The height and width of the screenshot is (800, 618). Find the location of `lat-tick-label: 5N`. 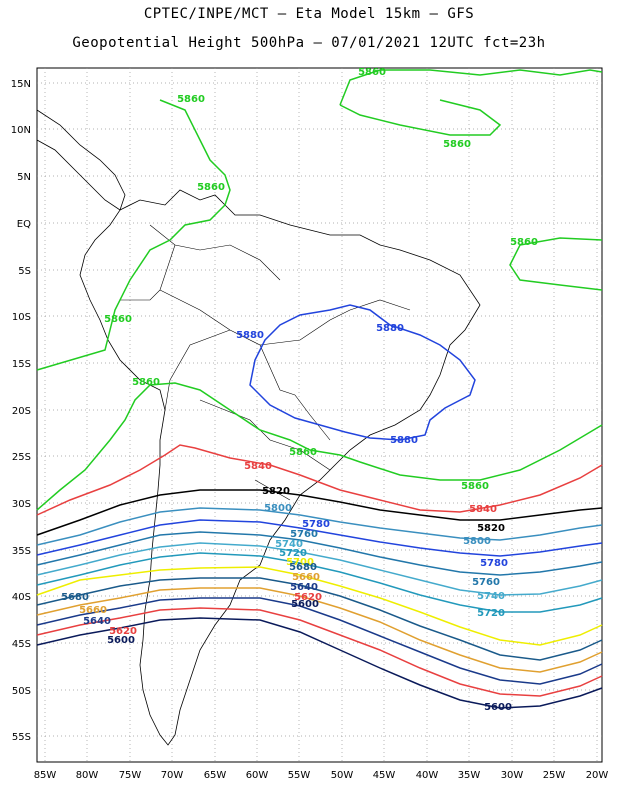

lat-tick-label: 5N is located at coordinates (24, 177).